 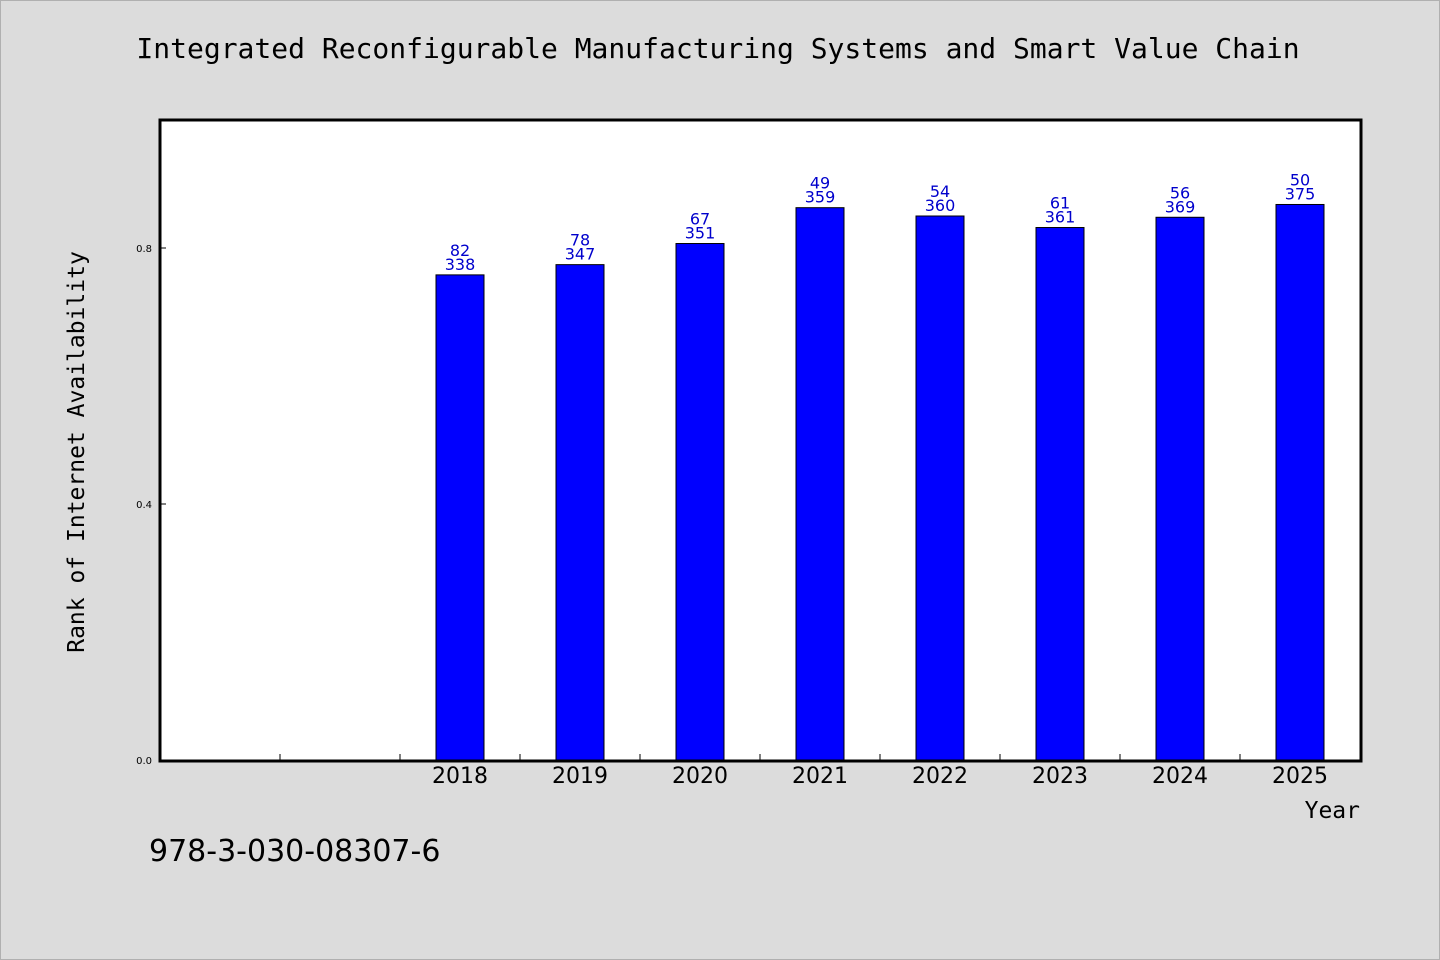 What do you see at coordinates (580, 254) in the screenshot?
I see `bar-label-bottom: 347` at bounding box center [580, 254].